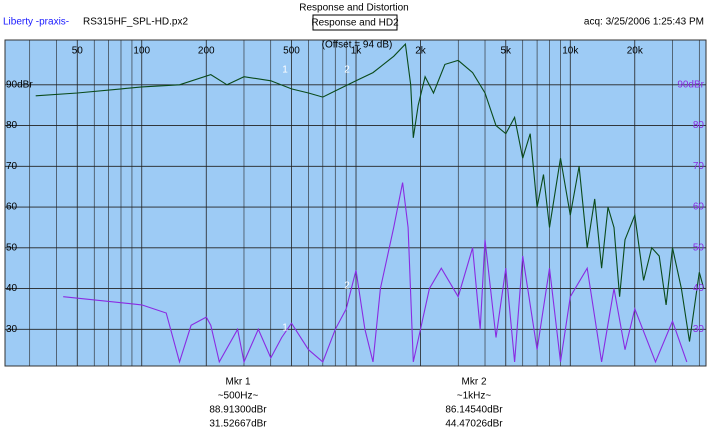 The image size is (709, 440). I want to click on y-tick-label: 60, so click(12, 207).